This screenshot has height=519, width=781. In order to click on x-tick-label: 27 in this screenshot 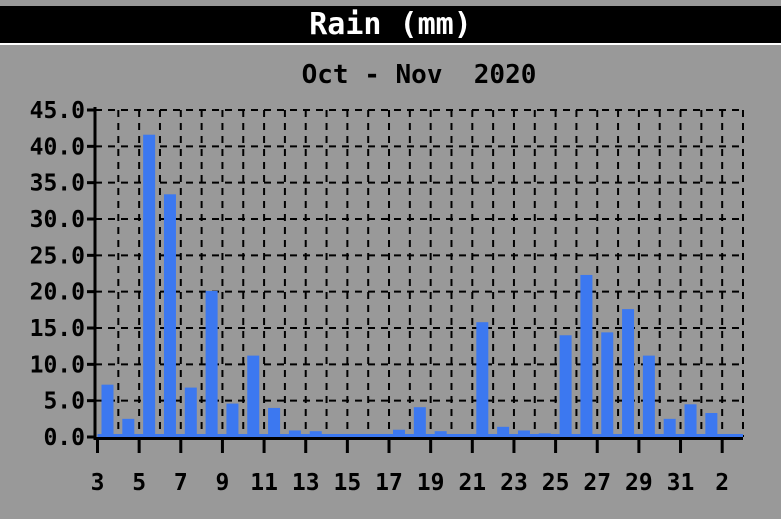, I will do `click(597, 483)`.